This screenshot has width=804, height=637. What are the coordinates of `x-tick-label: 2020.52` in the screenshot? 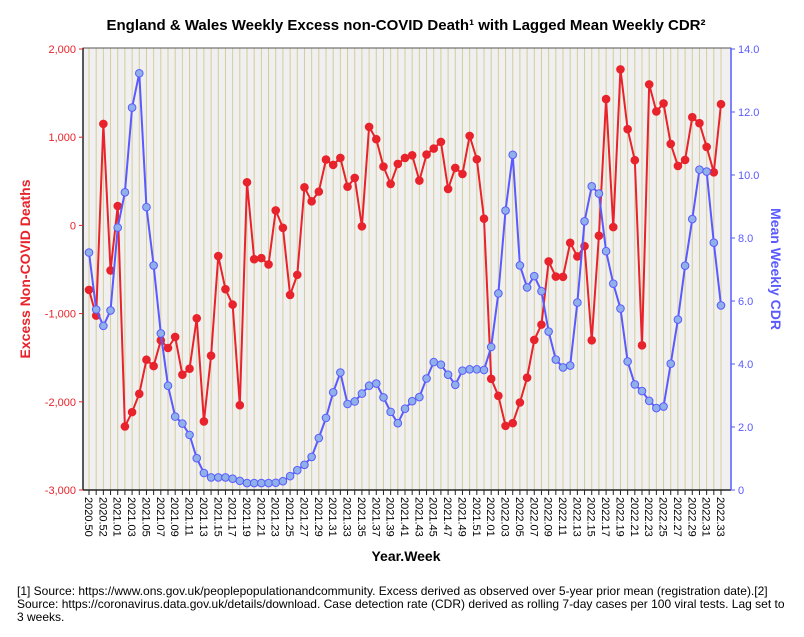 It's located at (102, 517).